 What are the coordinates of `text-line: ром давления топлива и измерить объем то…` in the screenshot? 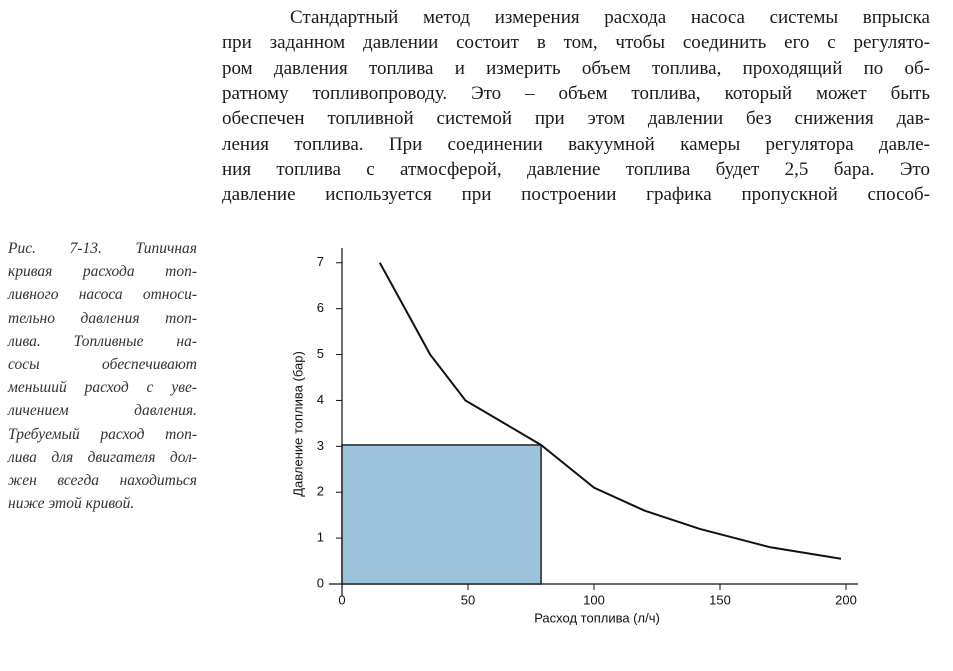 It's located at (576, 68).